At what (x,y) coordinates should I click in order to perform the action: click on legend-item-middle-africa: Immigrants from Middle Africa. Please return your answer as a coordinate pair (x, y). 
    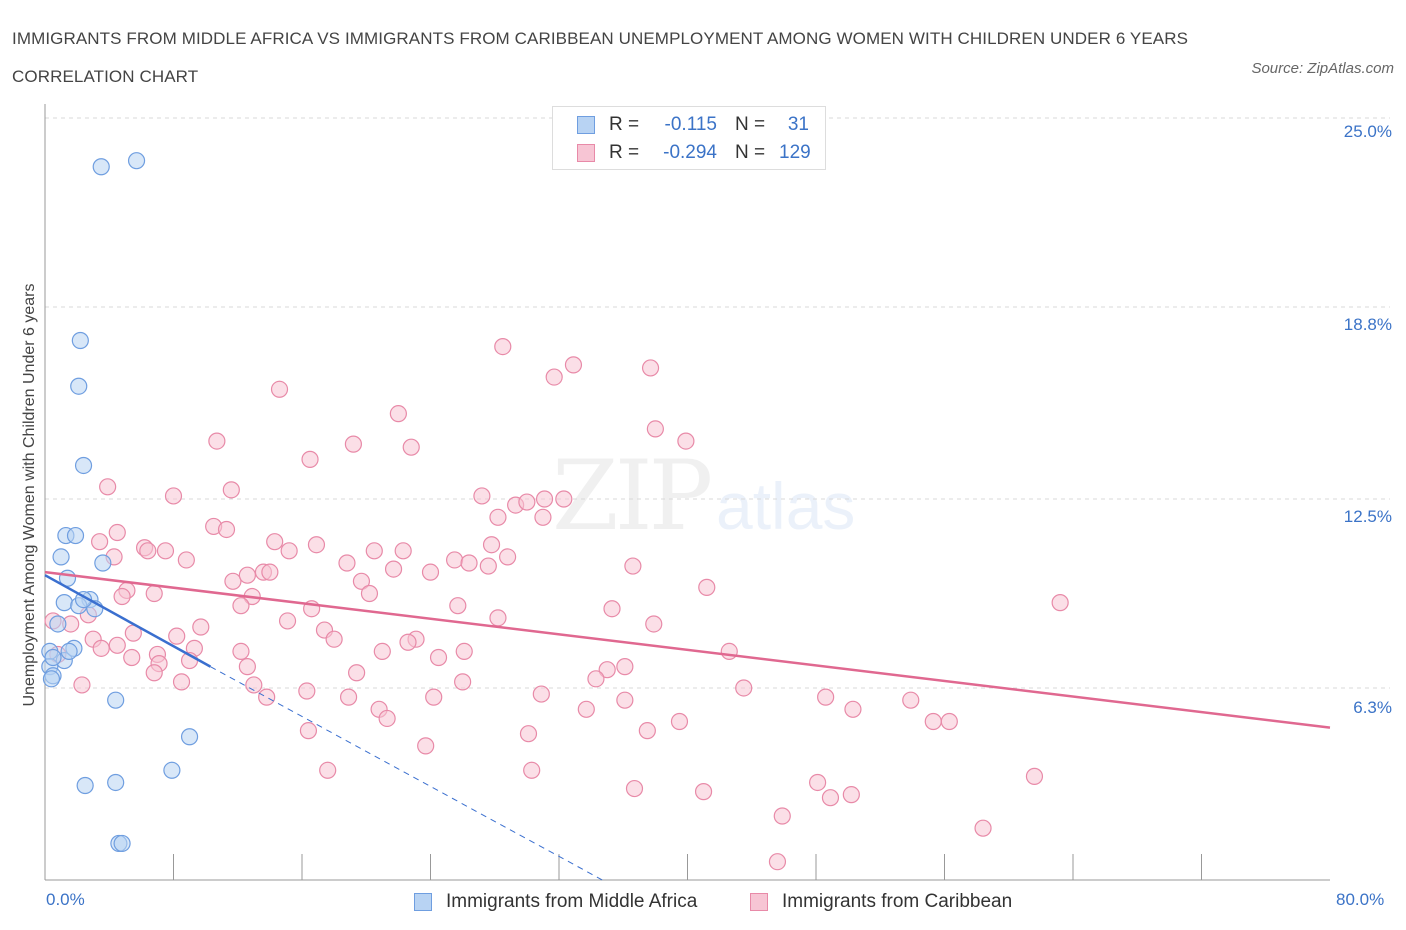
    Looking at the image, I should click on (555, 902).